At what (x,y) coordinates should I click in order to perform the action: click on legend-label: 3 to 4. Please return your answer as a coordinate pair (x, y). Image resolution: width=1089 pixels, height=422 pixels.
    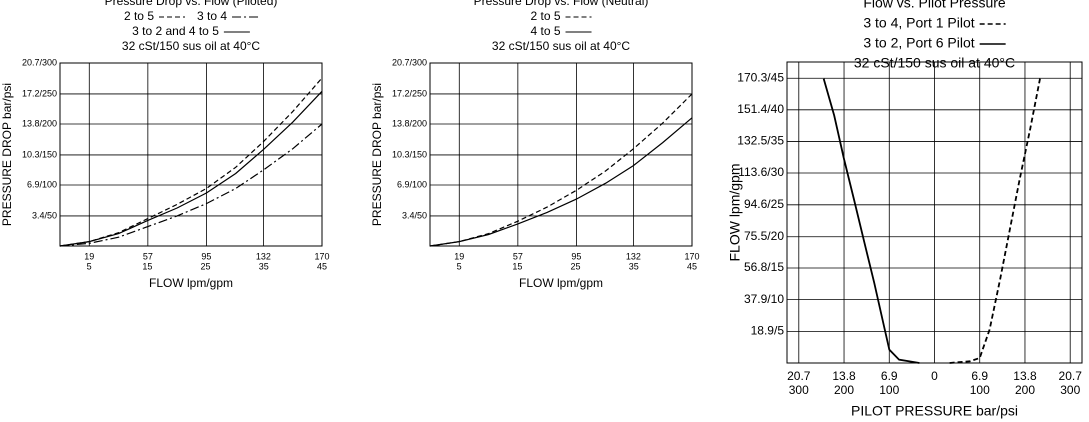
    Looking at the image, I should click on (212, 16).